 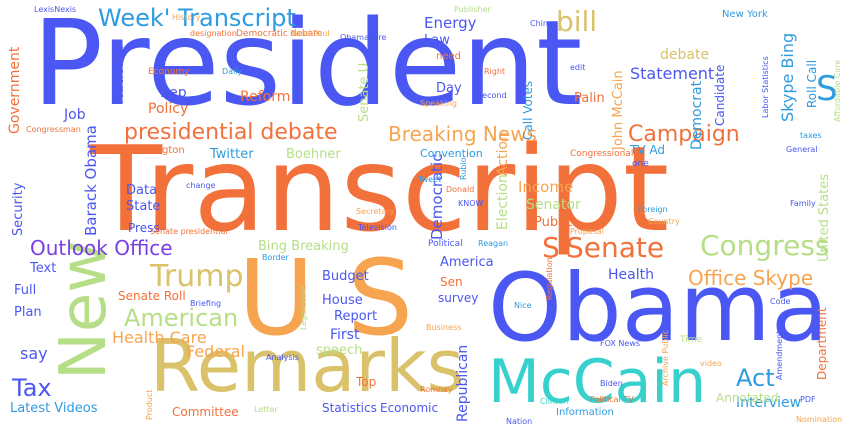 What do you see at coordinates (665, 357) in the screenshot?
I see `word-archive-public: Archive Public` at bounding box center [665, 357].